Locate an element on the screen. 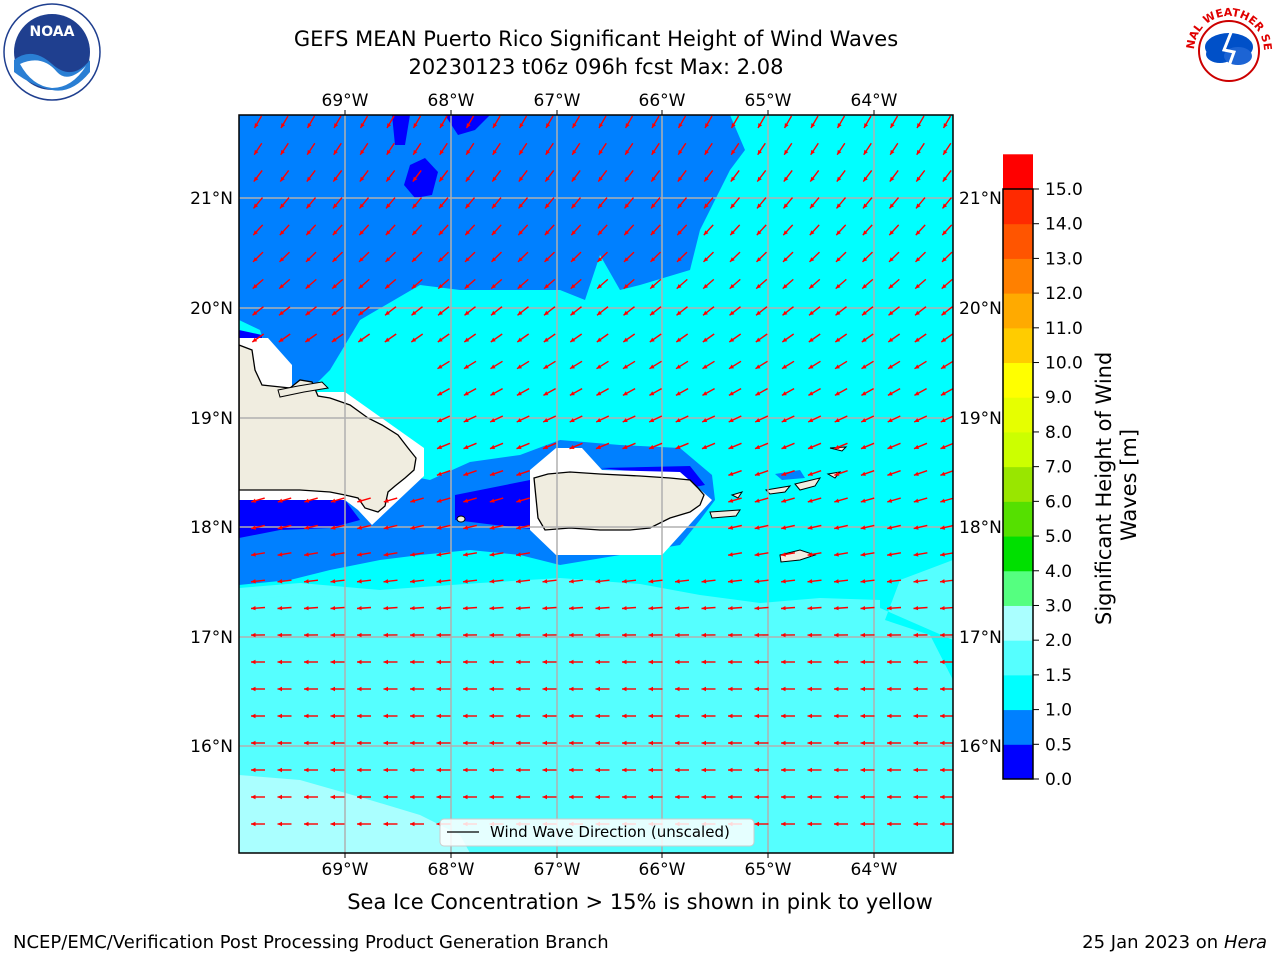 This screenshot has height=960, width=1280. lat-label-left: 16°N is located at coordinates (211, 747).